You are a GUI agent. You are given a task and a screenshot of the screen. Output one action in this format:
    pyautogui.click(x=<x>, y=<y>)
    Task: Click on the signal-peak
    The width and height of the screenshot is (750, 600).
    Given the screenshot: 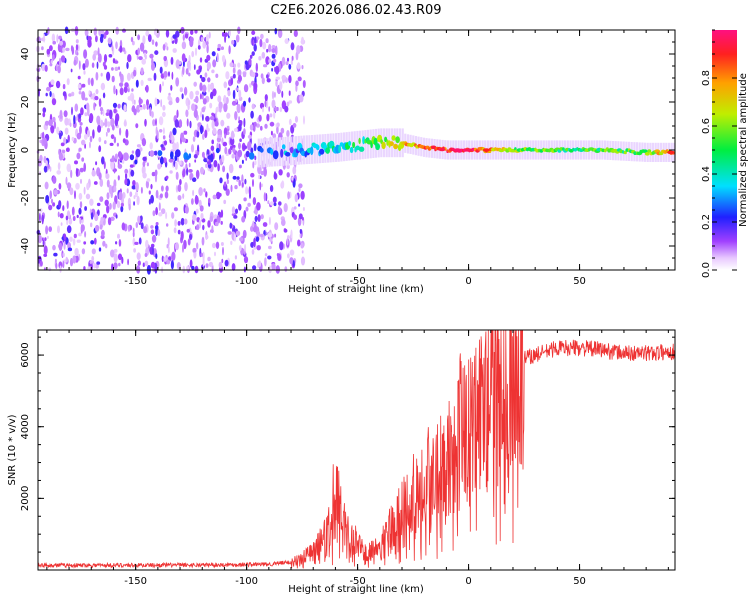 What is the action you would take?
    pyautogui.click(x=671, y=152)
    